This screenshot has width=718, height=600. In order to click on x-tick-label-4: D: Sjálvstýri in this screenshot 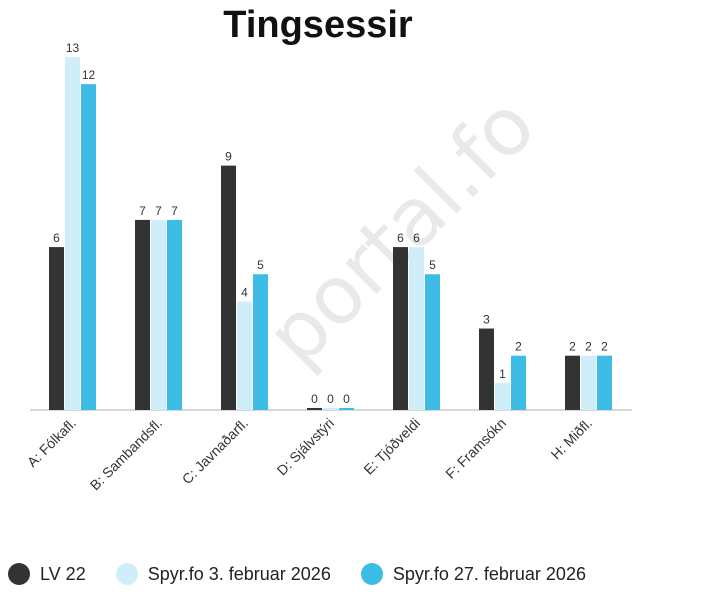, I will do `click(306, 447)`.